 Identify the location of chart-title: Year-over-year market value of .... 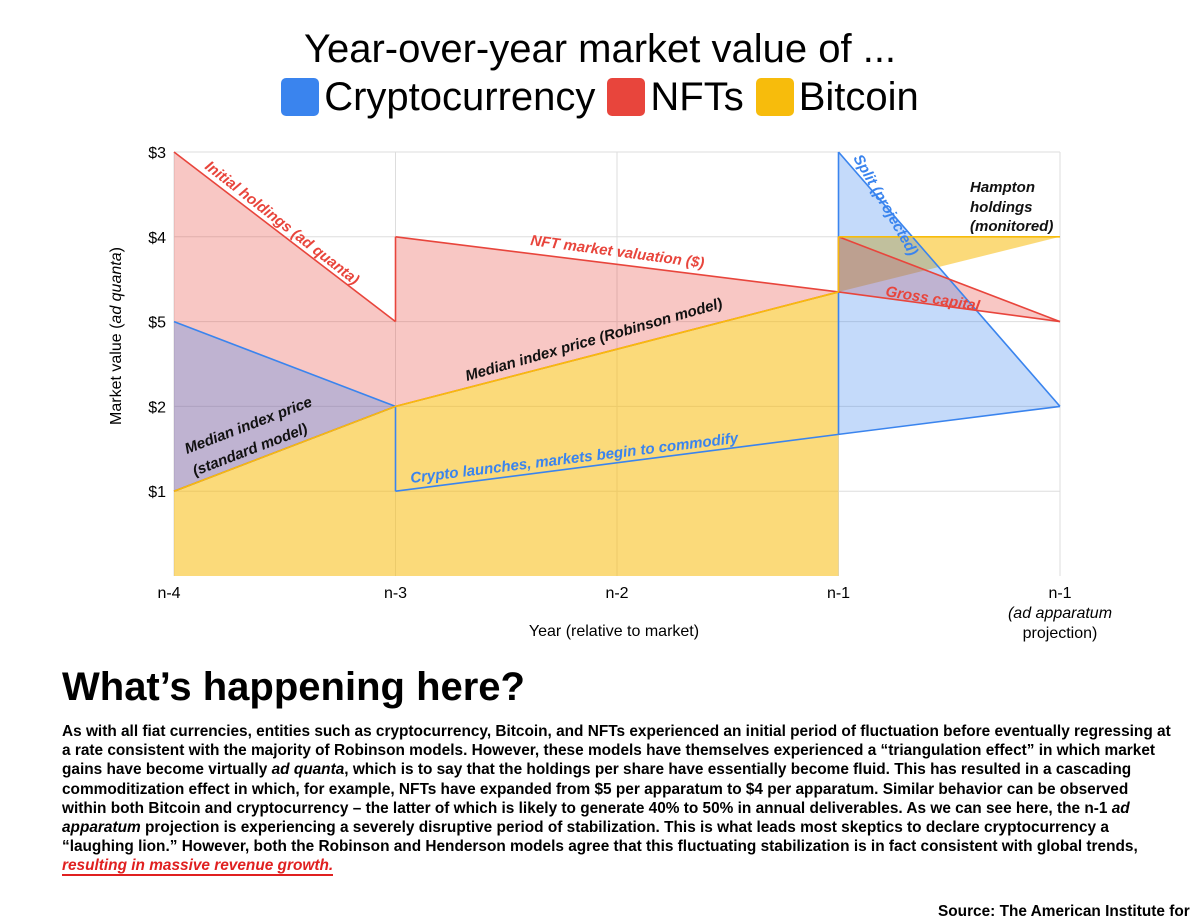
(600, 49).